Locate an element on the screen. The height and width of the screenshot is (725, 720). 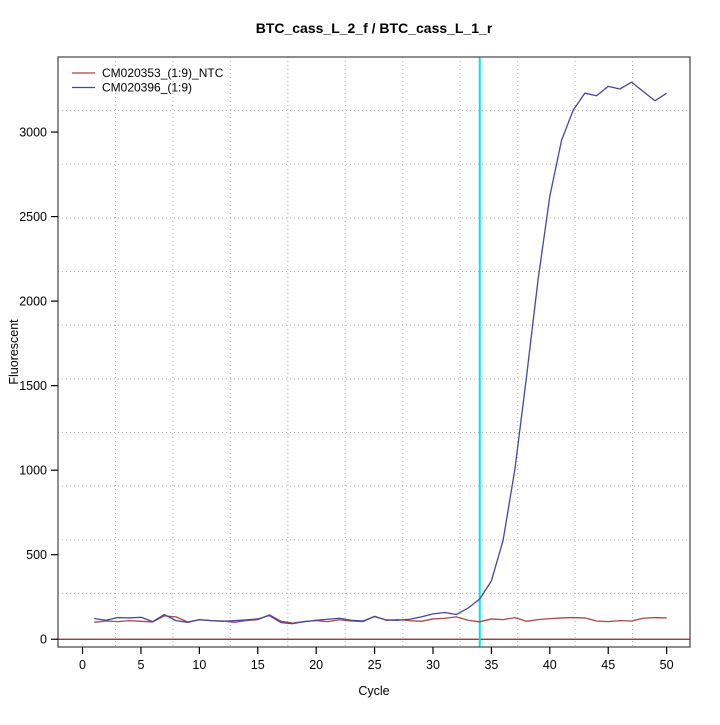
x-tick-label: 15 is located at coordinates (258, 665).